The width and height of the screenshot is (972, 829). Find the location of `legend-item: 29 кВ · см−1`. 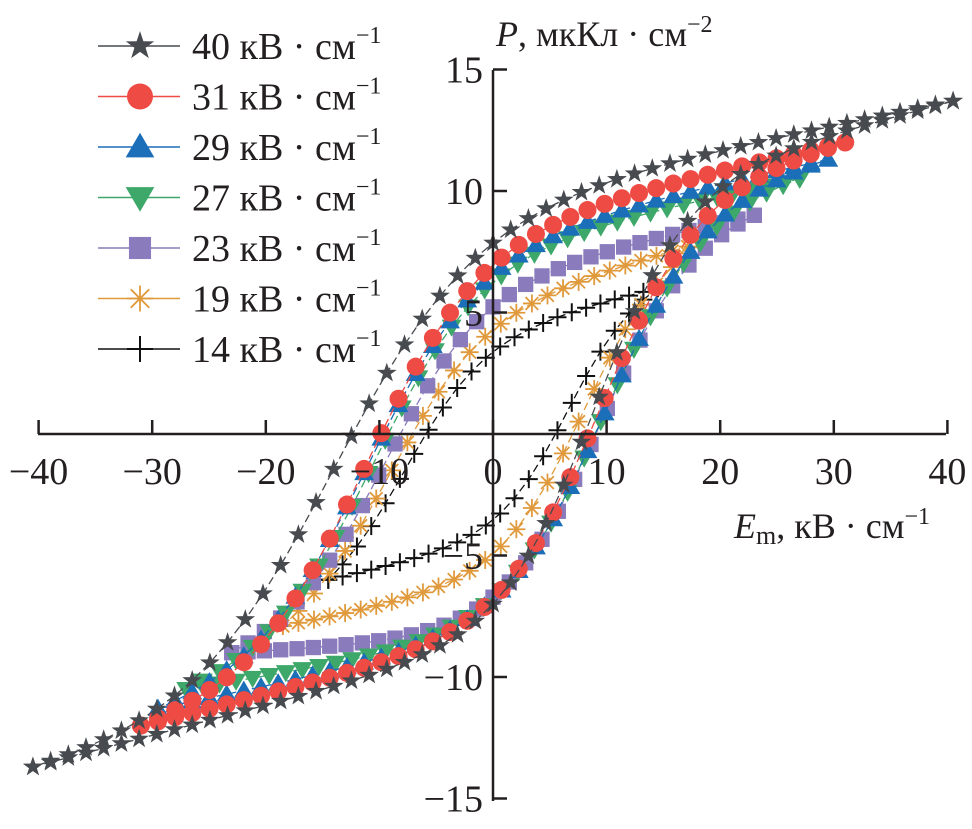

legend-item: 29 кВ · см−1 is located at coordinates (239, 146).